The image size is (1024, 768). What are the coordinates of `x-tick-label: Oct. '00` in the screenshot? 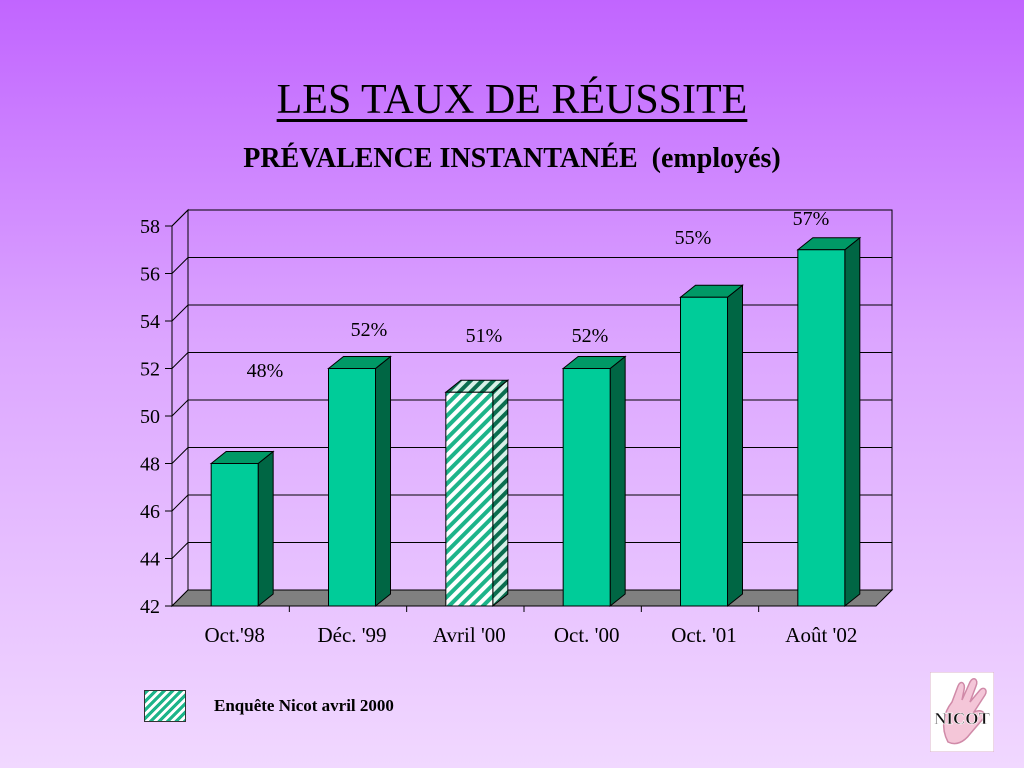 It's located at (587, 635).